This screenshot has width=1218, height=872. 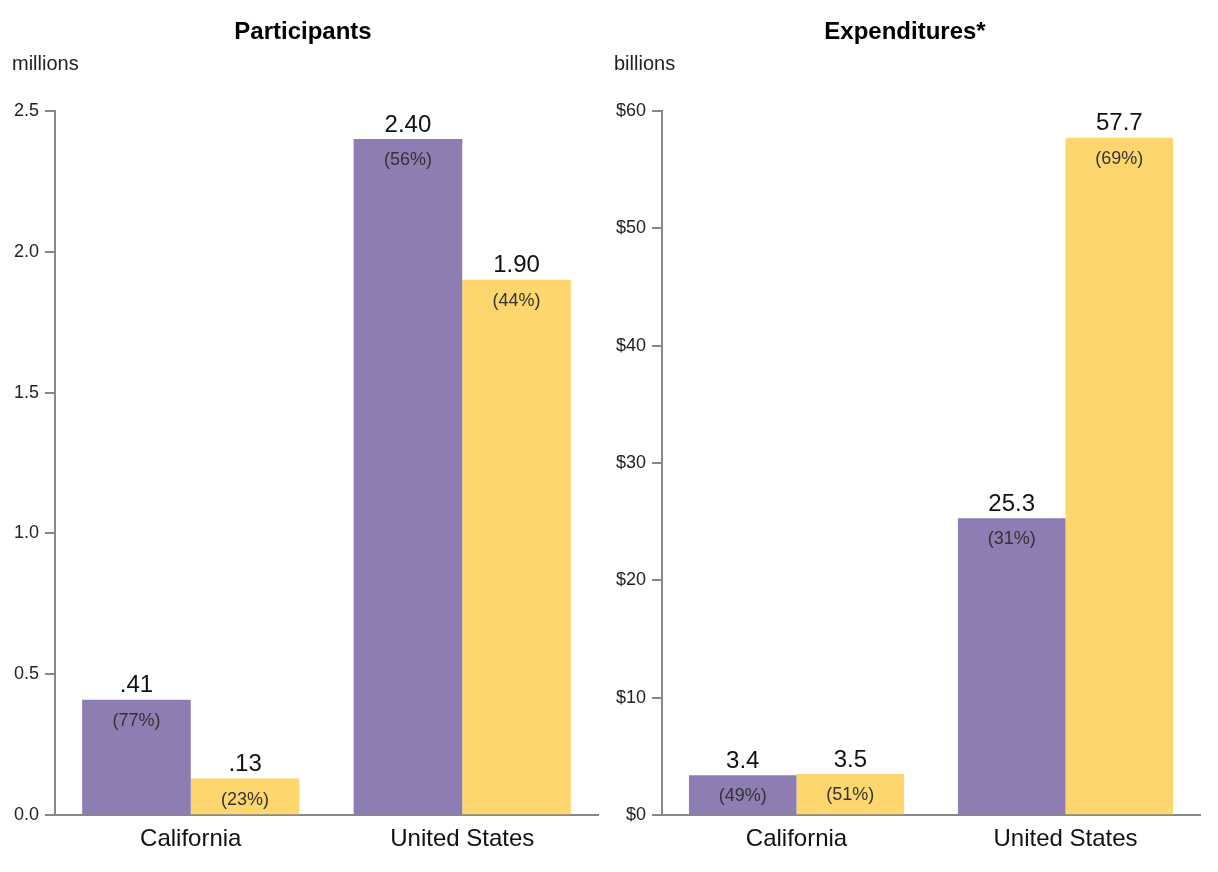 What do you see at coordinates (850, 774) in the screenshot?
I see `data-label: 3.5 (51%)` at bounding box center [850, 774].